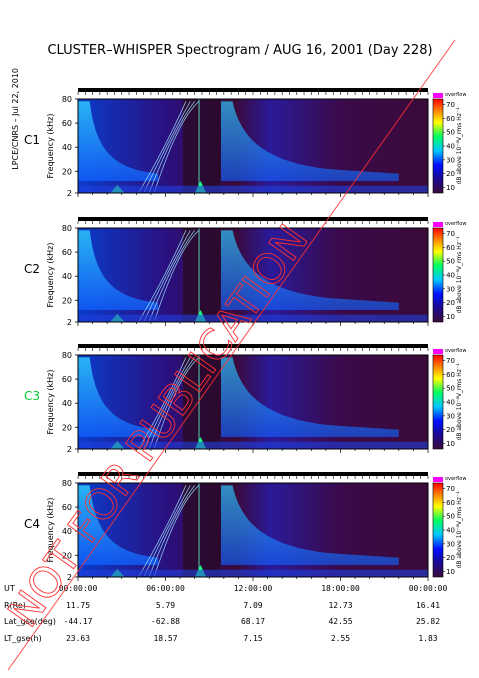 The height and width of the screenshot is (678, 479). I want to click on ephemeris-value: 12.73, so click(340, 605).